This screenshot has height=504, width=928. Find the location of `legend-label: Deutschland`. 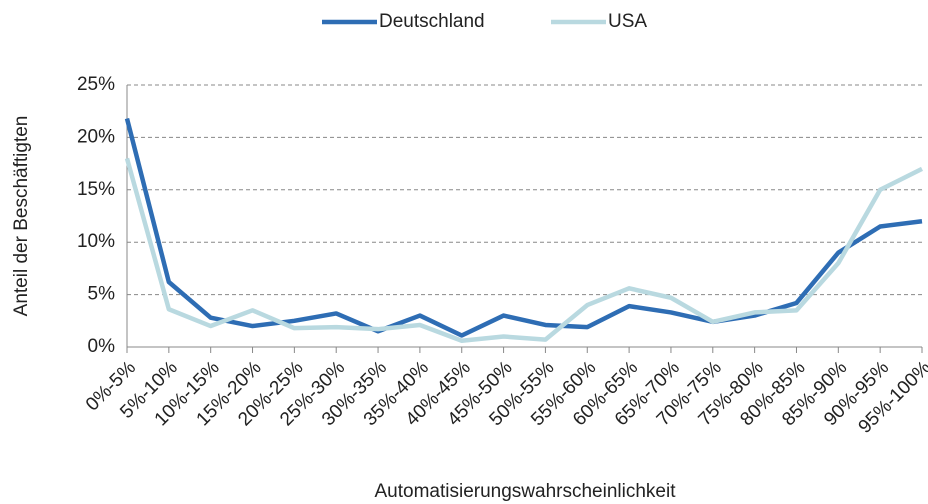

legend-label: Deutschland is located at coordinates (432, 21).